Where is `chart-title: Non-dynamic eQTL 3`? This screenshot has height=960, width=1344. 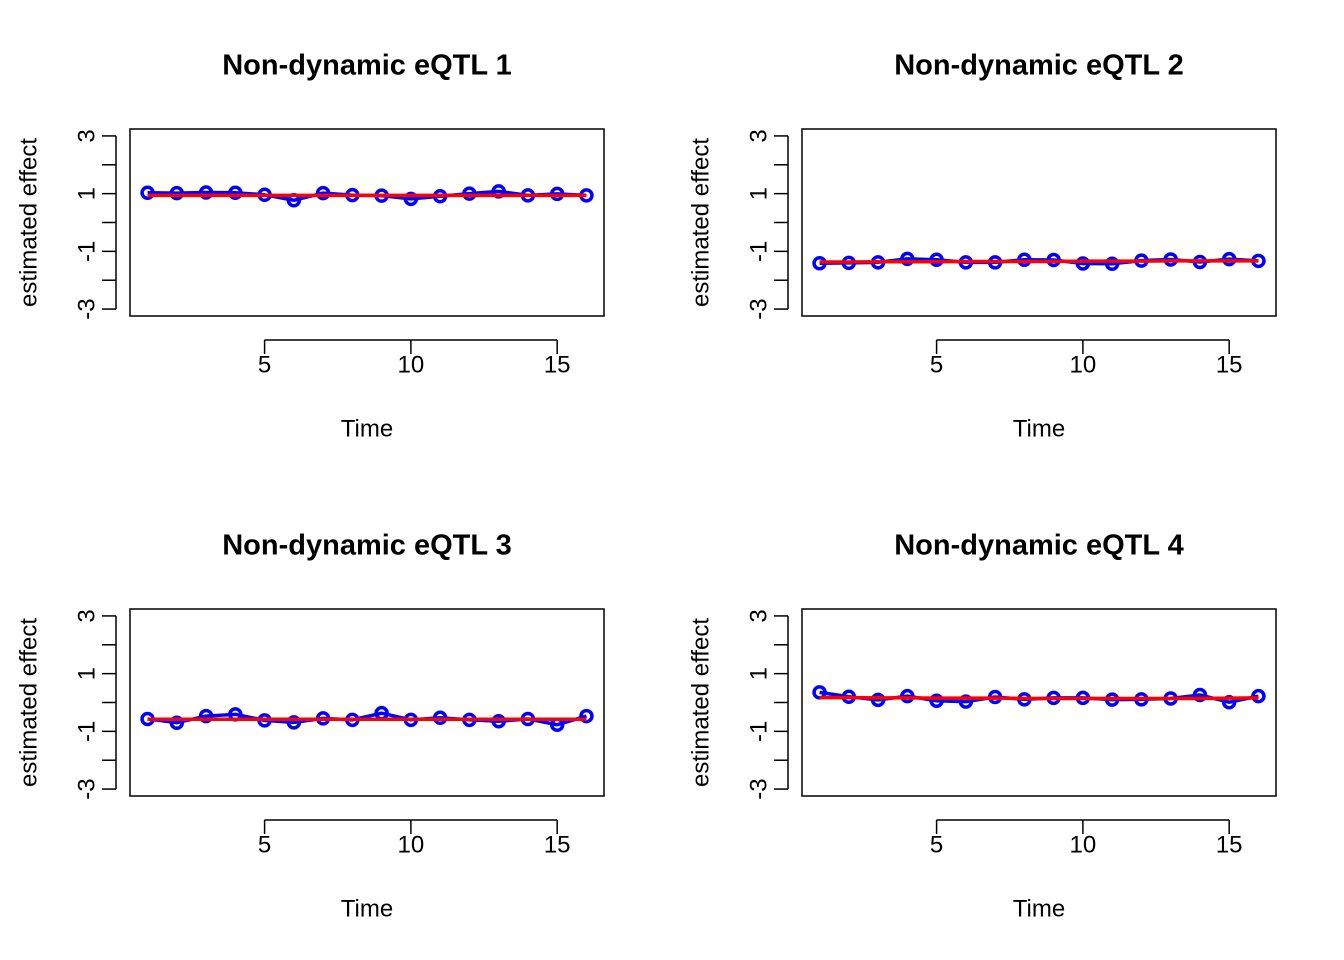
chart-title: Non-dynamic eQTL 3 is located at coordinates (367, 546).